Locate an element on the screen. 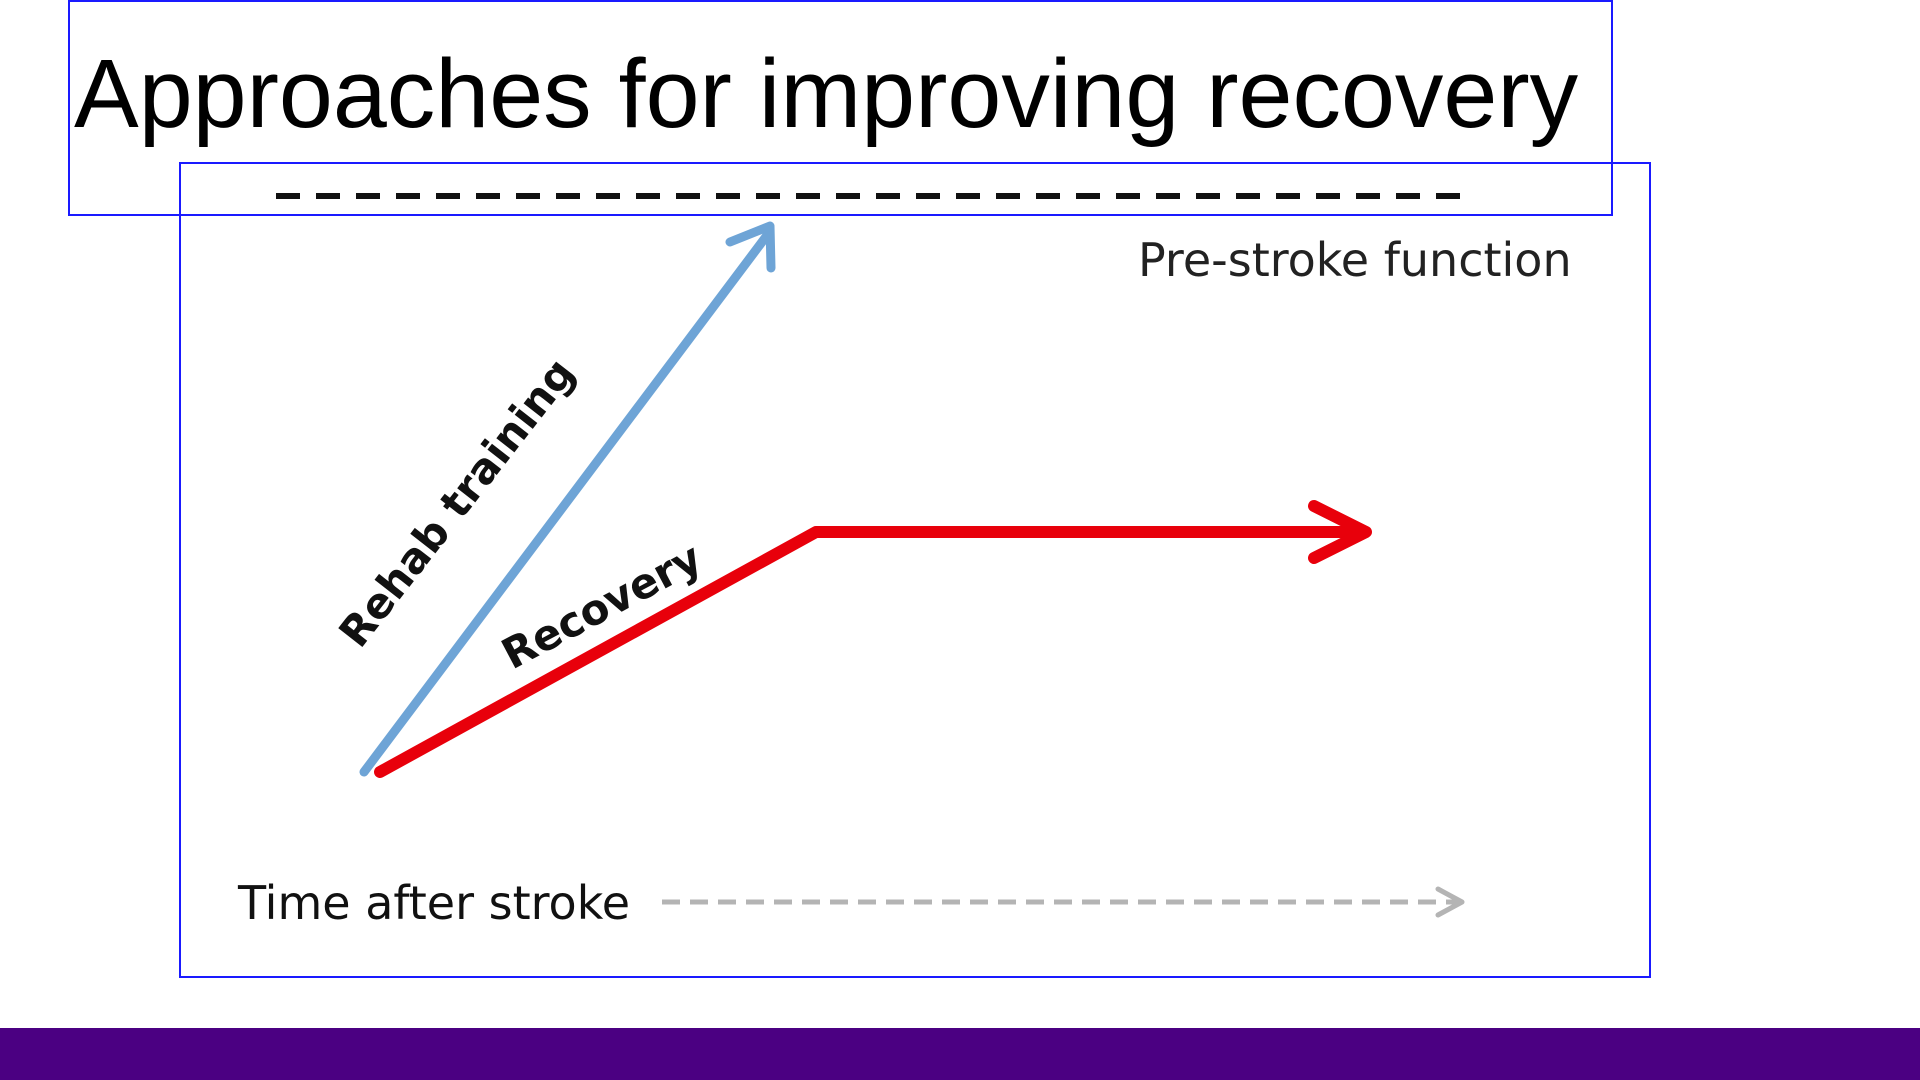 This screenshot has height=1080, width=1920. recovery-curve-arrow is located at coordinates (870, 652).